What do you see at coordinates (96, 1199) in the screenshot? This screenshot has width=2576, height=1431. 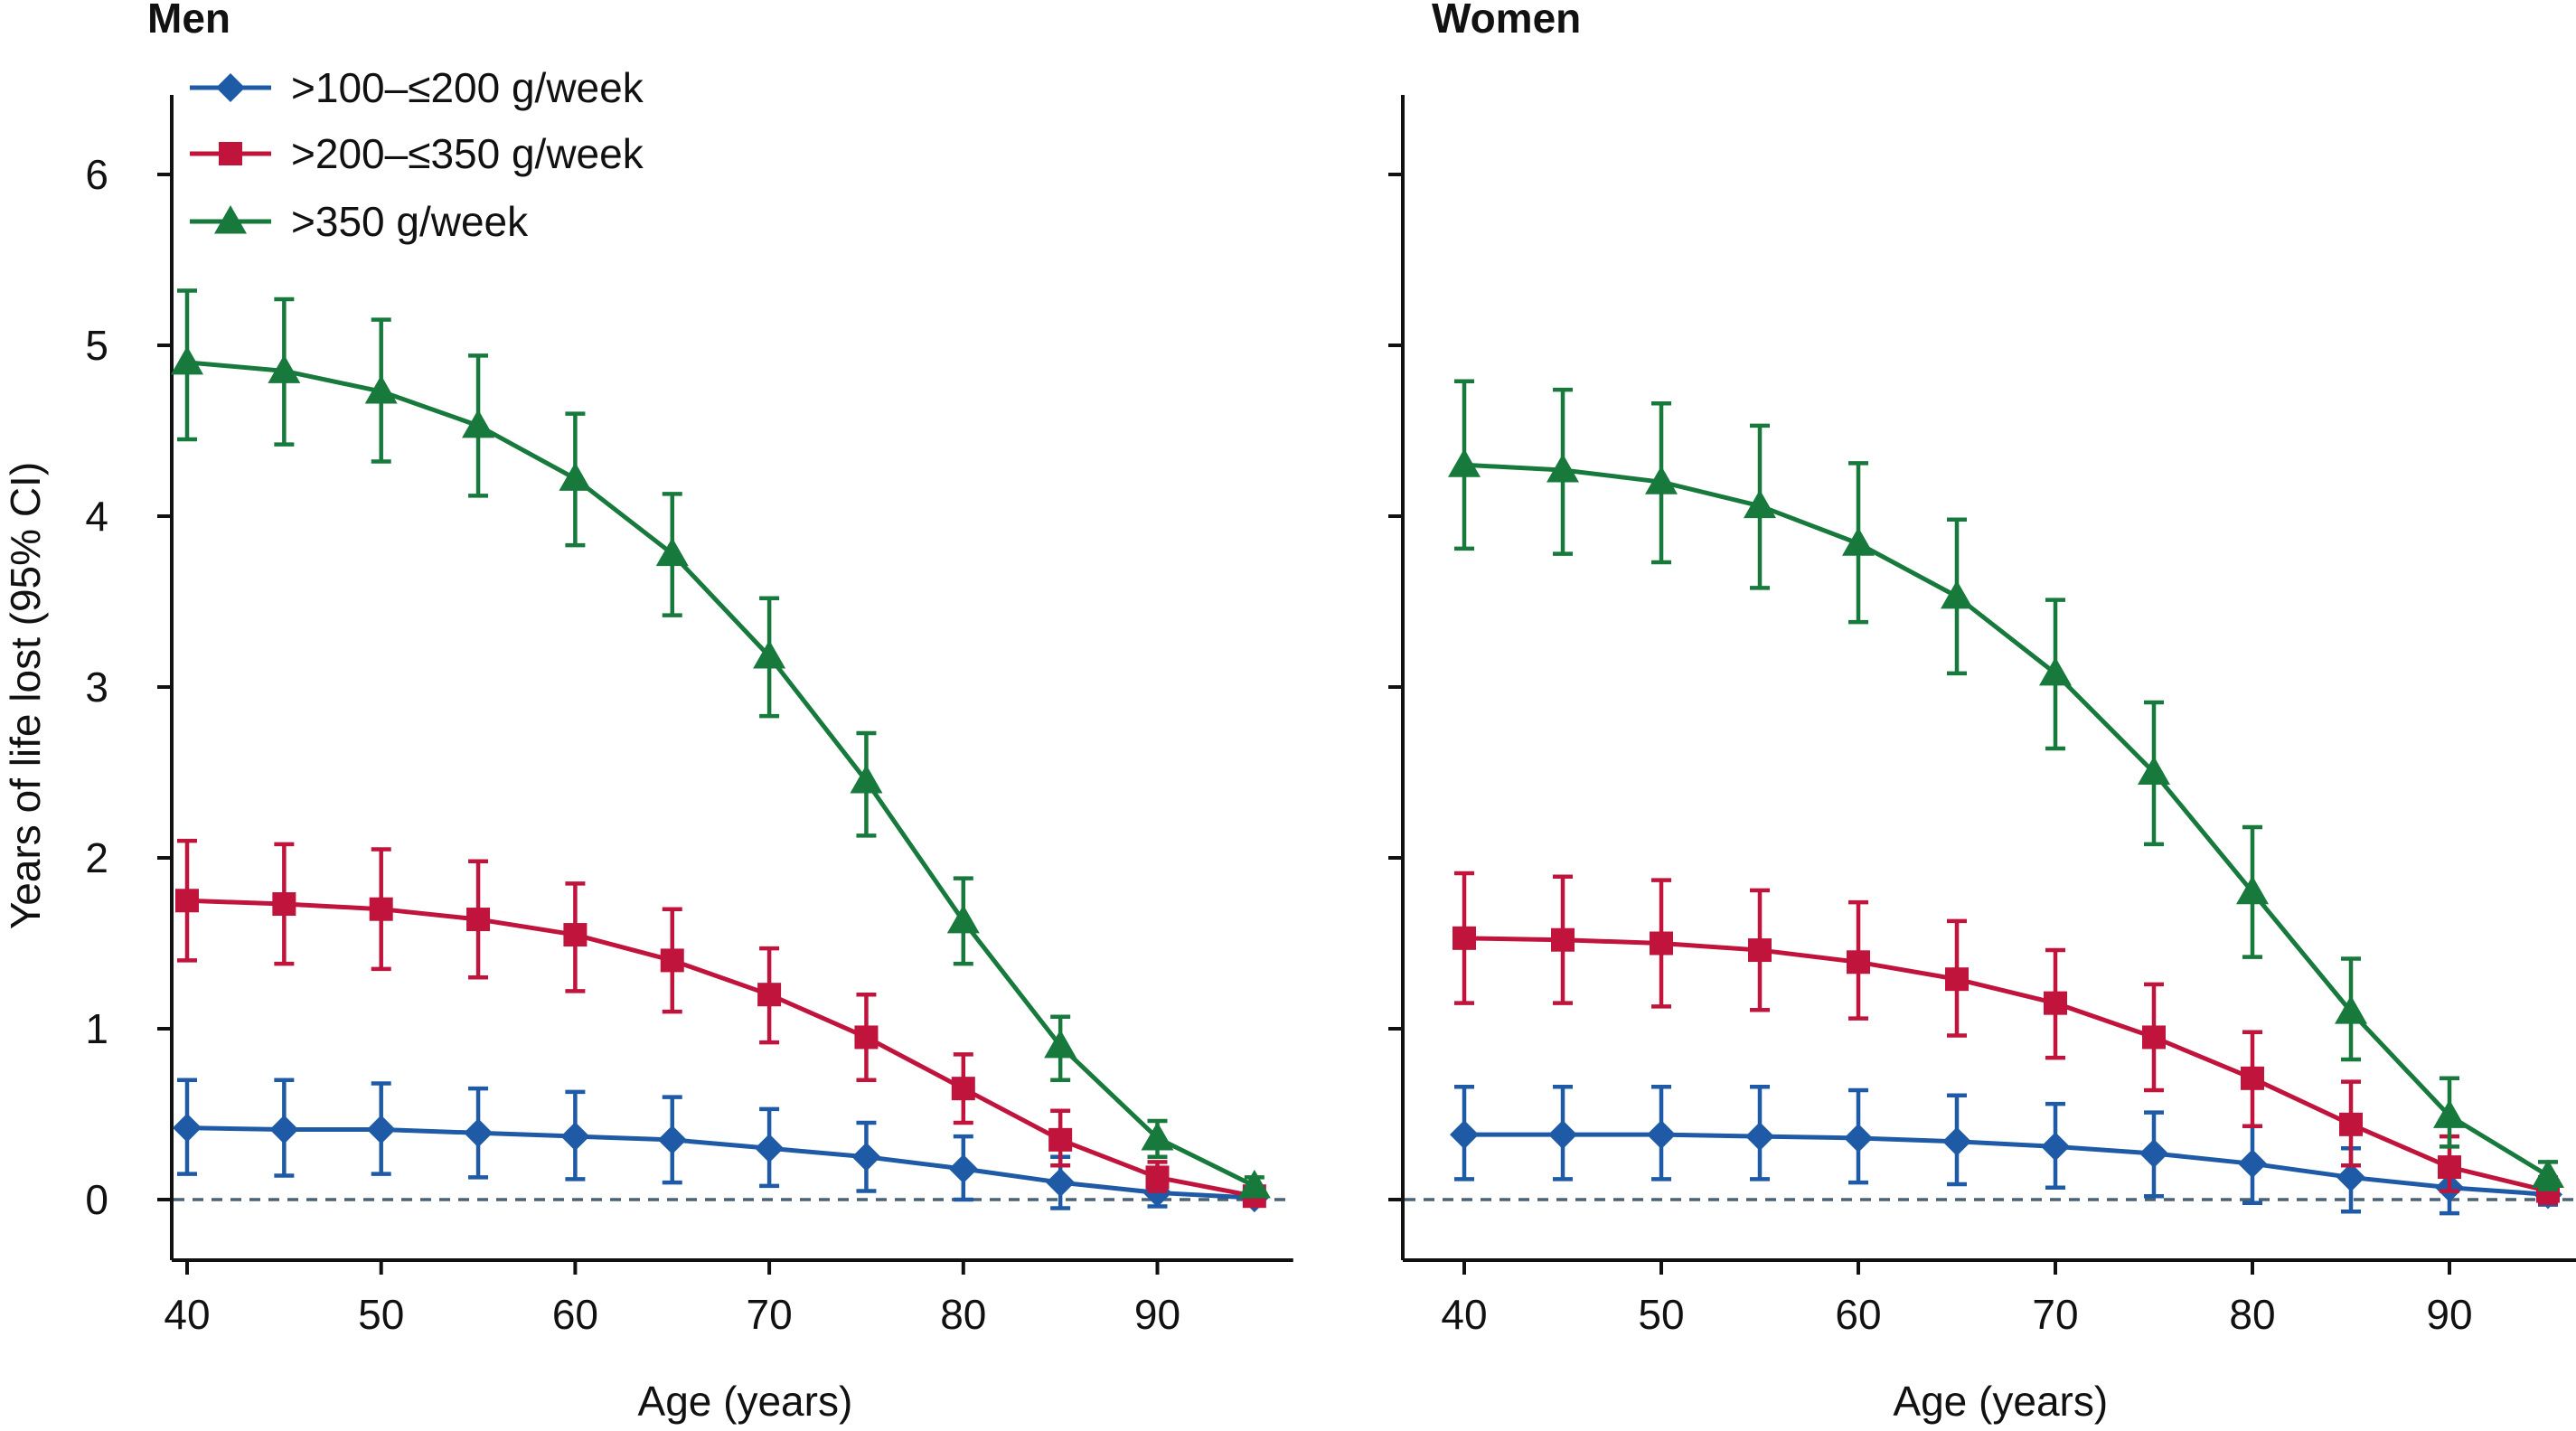 I see `y-tick-label: 0` at bounding box center [96, 1199].